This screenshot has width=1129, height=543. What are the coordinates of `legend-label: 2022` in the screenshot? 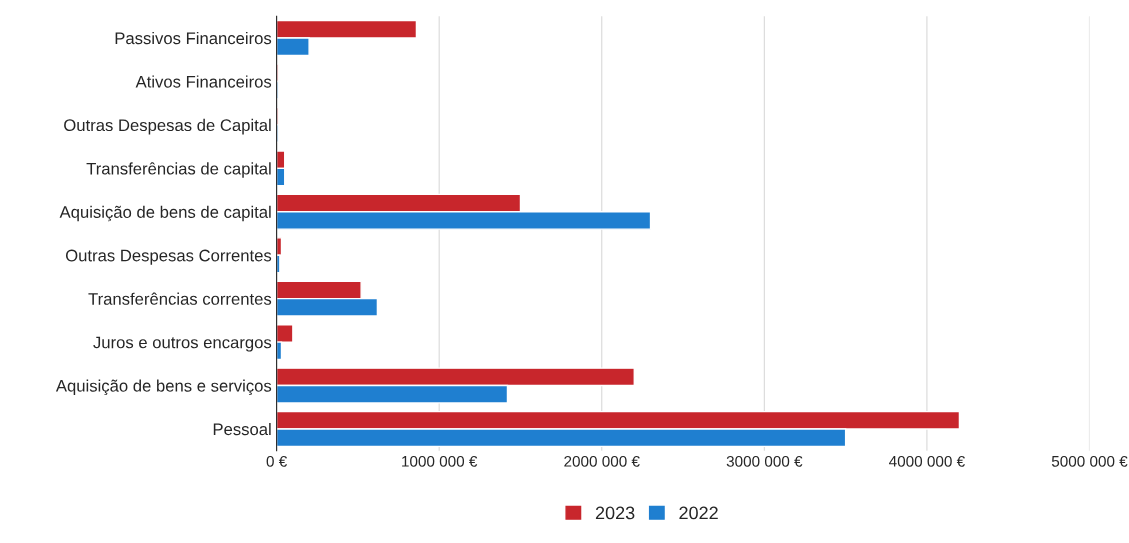 It's located at (698, 513).